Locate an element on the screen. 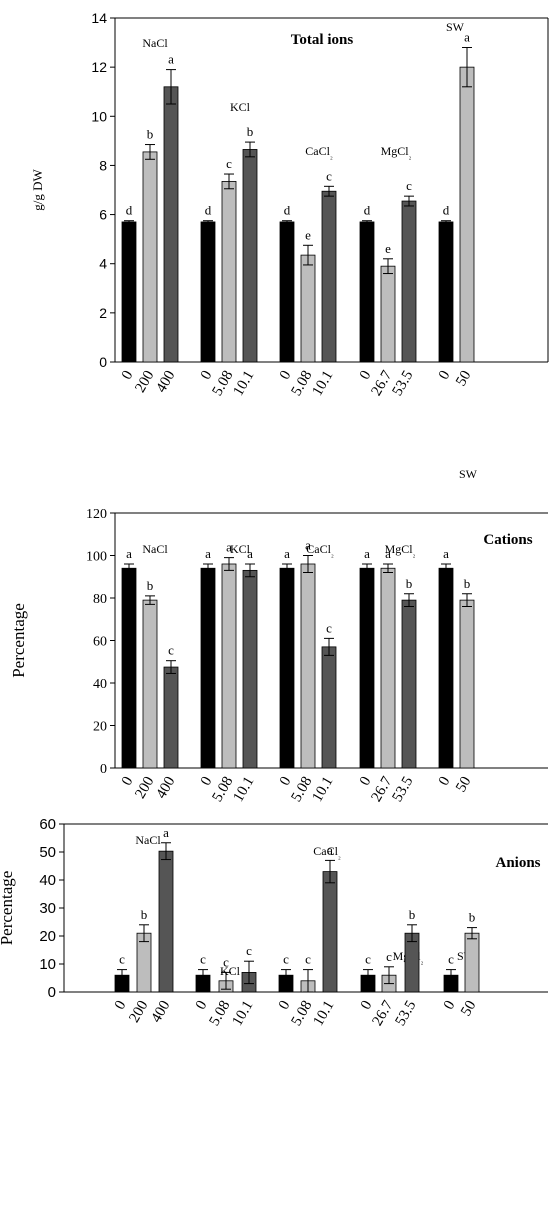  group-label: SW is located at coordinates (455, 27).